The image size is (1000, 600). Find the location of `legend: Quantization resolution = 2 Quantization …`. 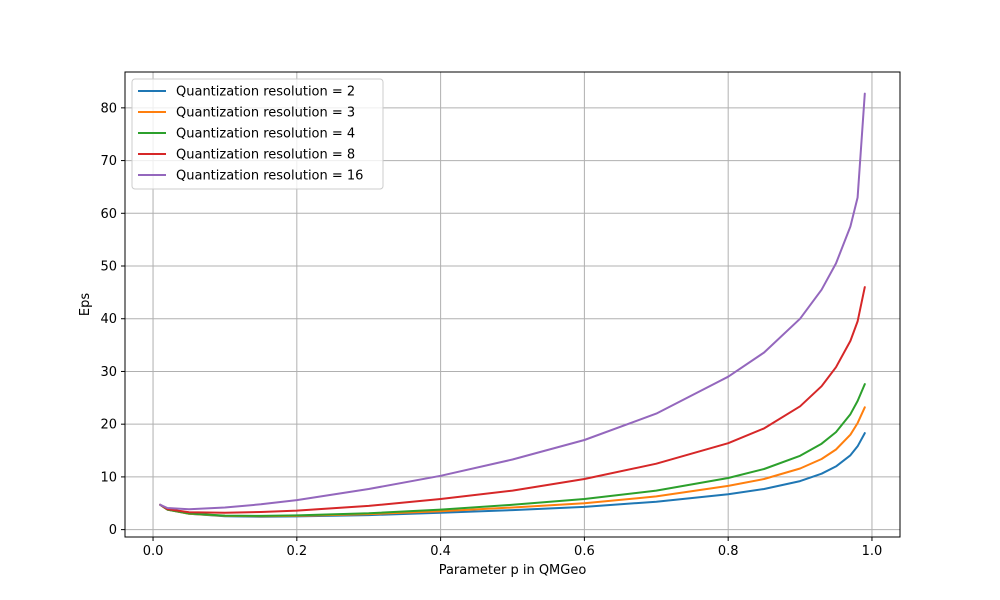

legend: Quantization resolution = 2 Quantization … is located at coordinates (257, 134).